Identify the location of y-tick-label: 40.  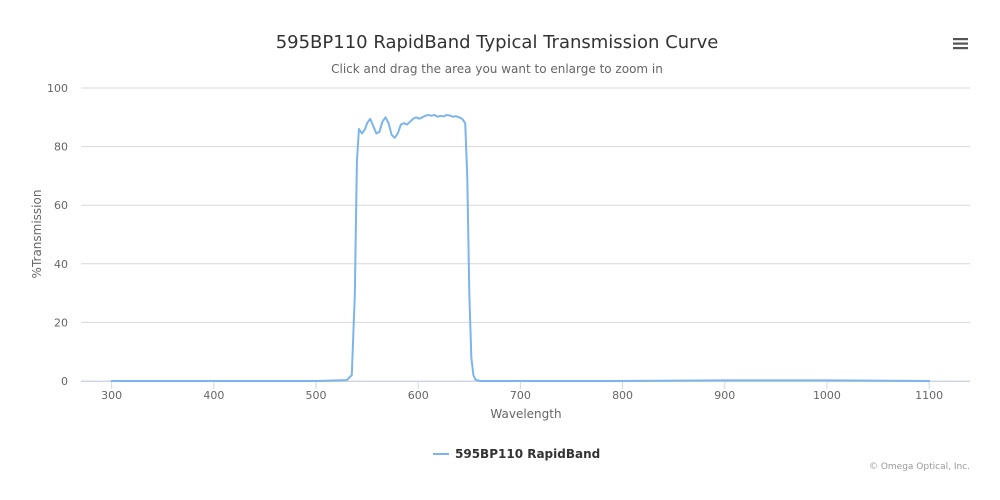
(61, 264).